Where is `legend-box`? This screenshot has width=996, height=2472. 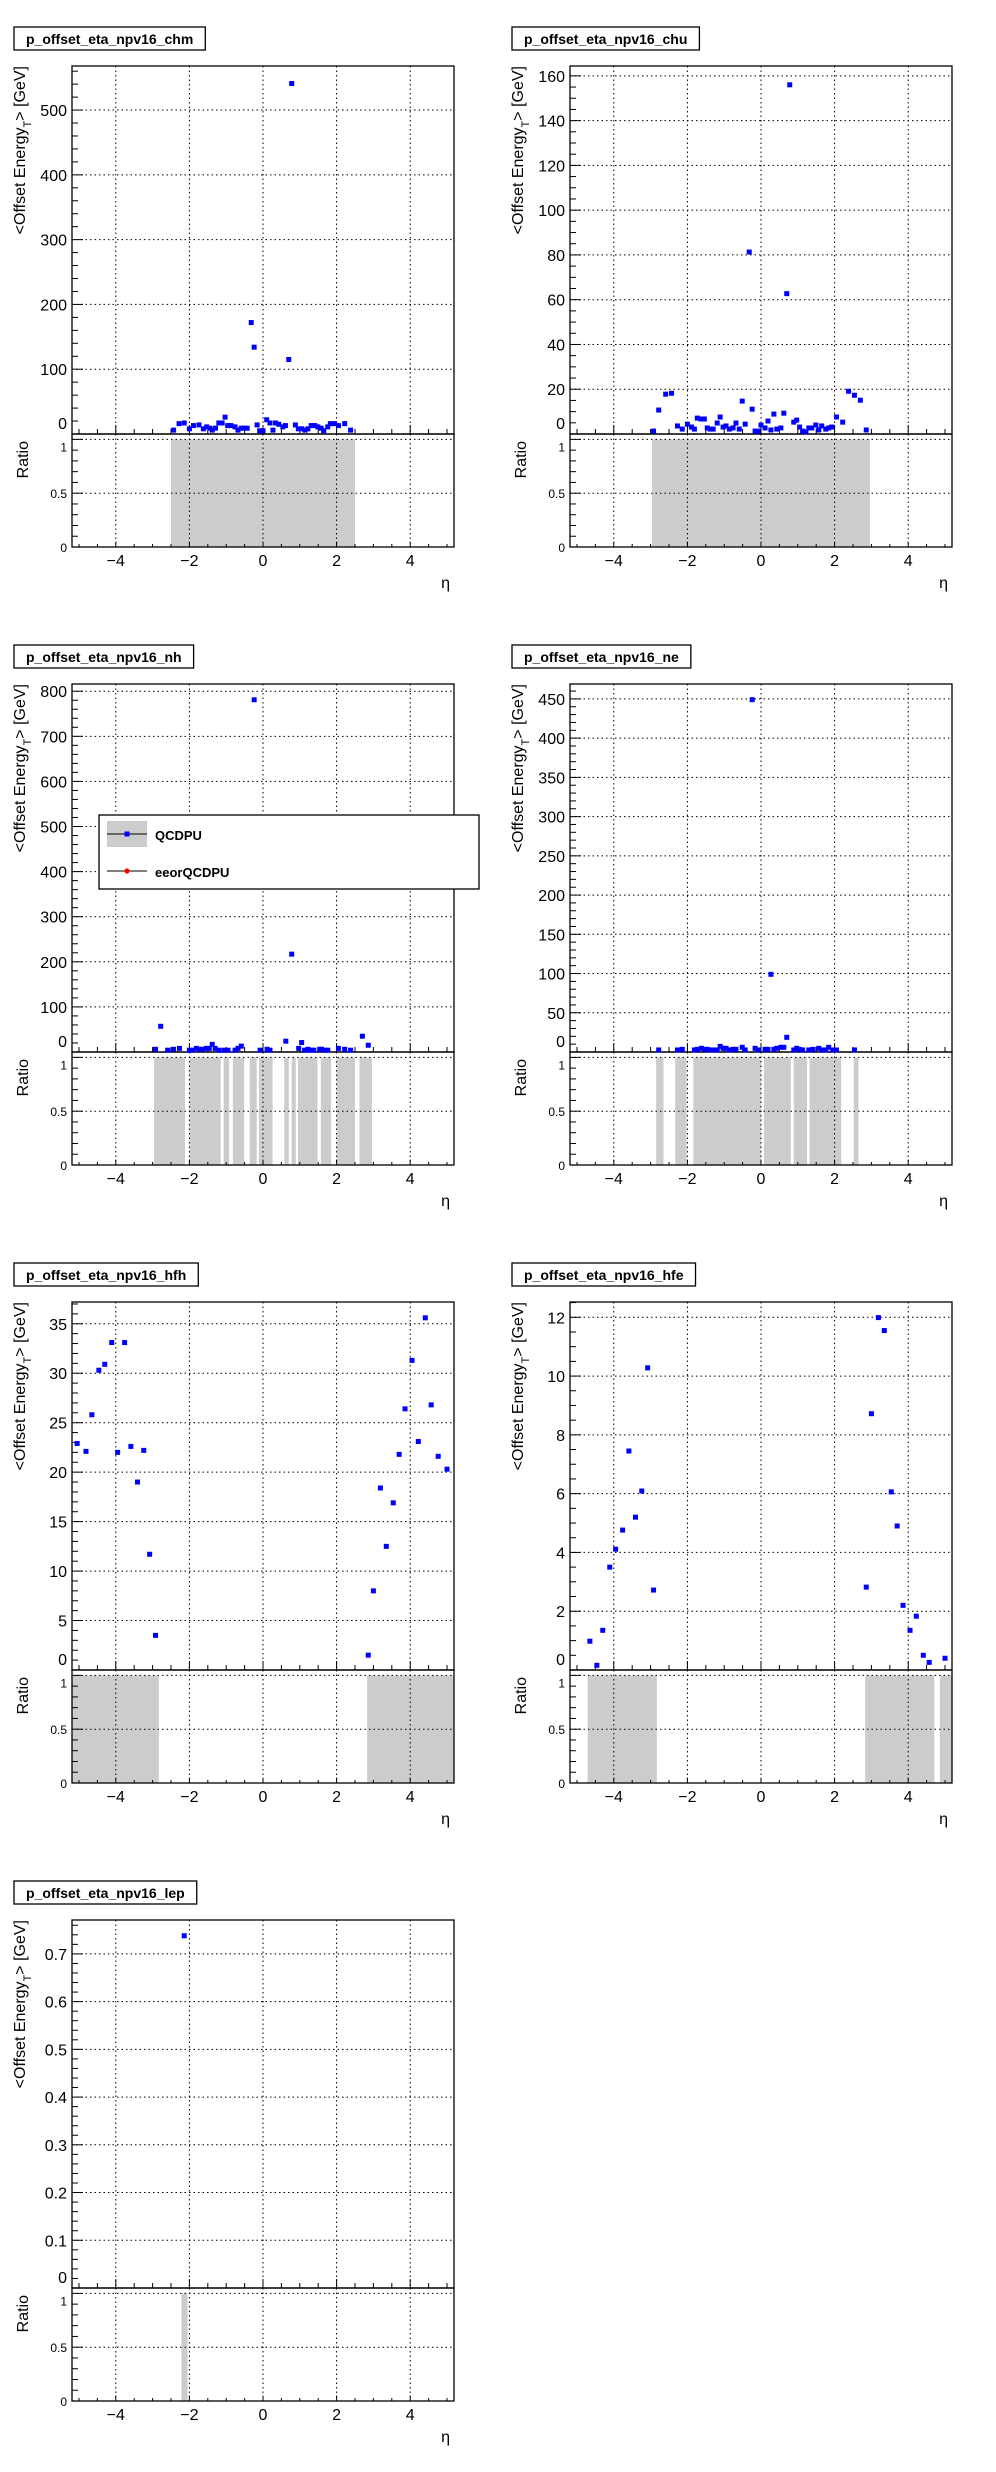
legend-box is located at coordinates (289, 852).